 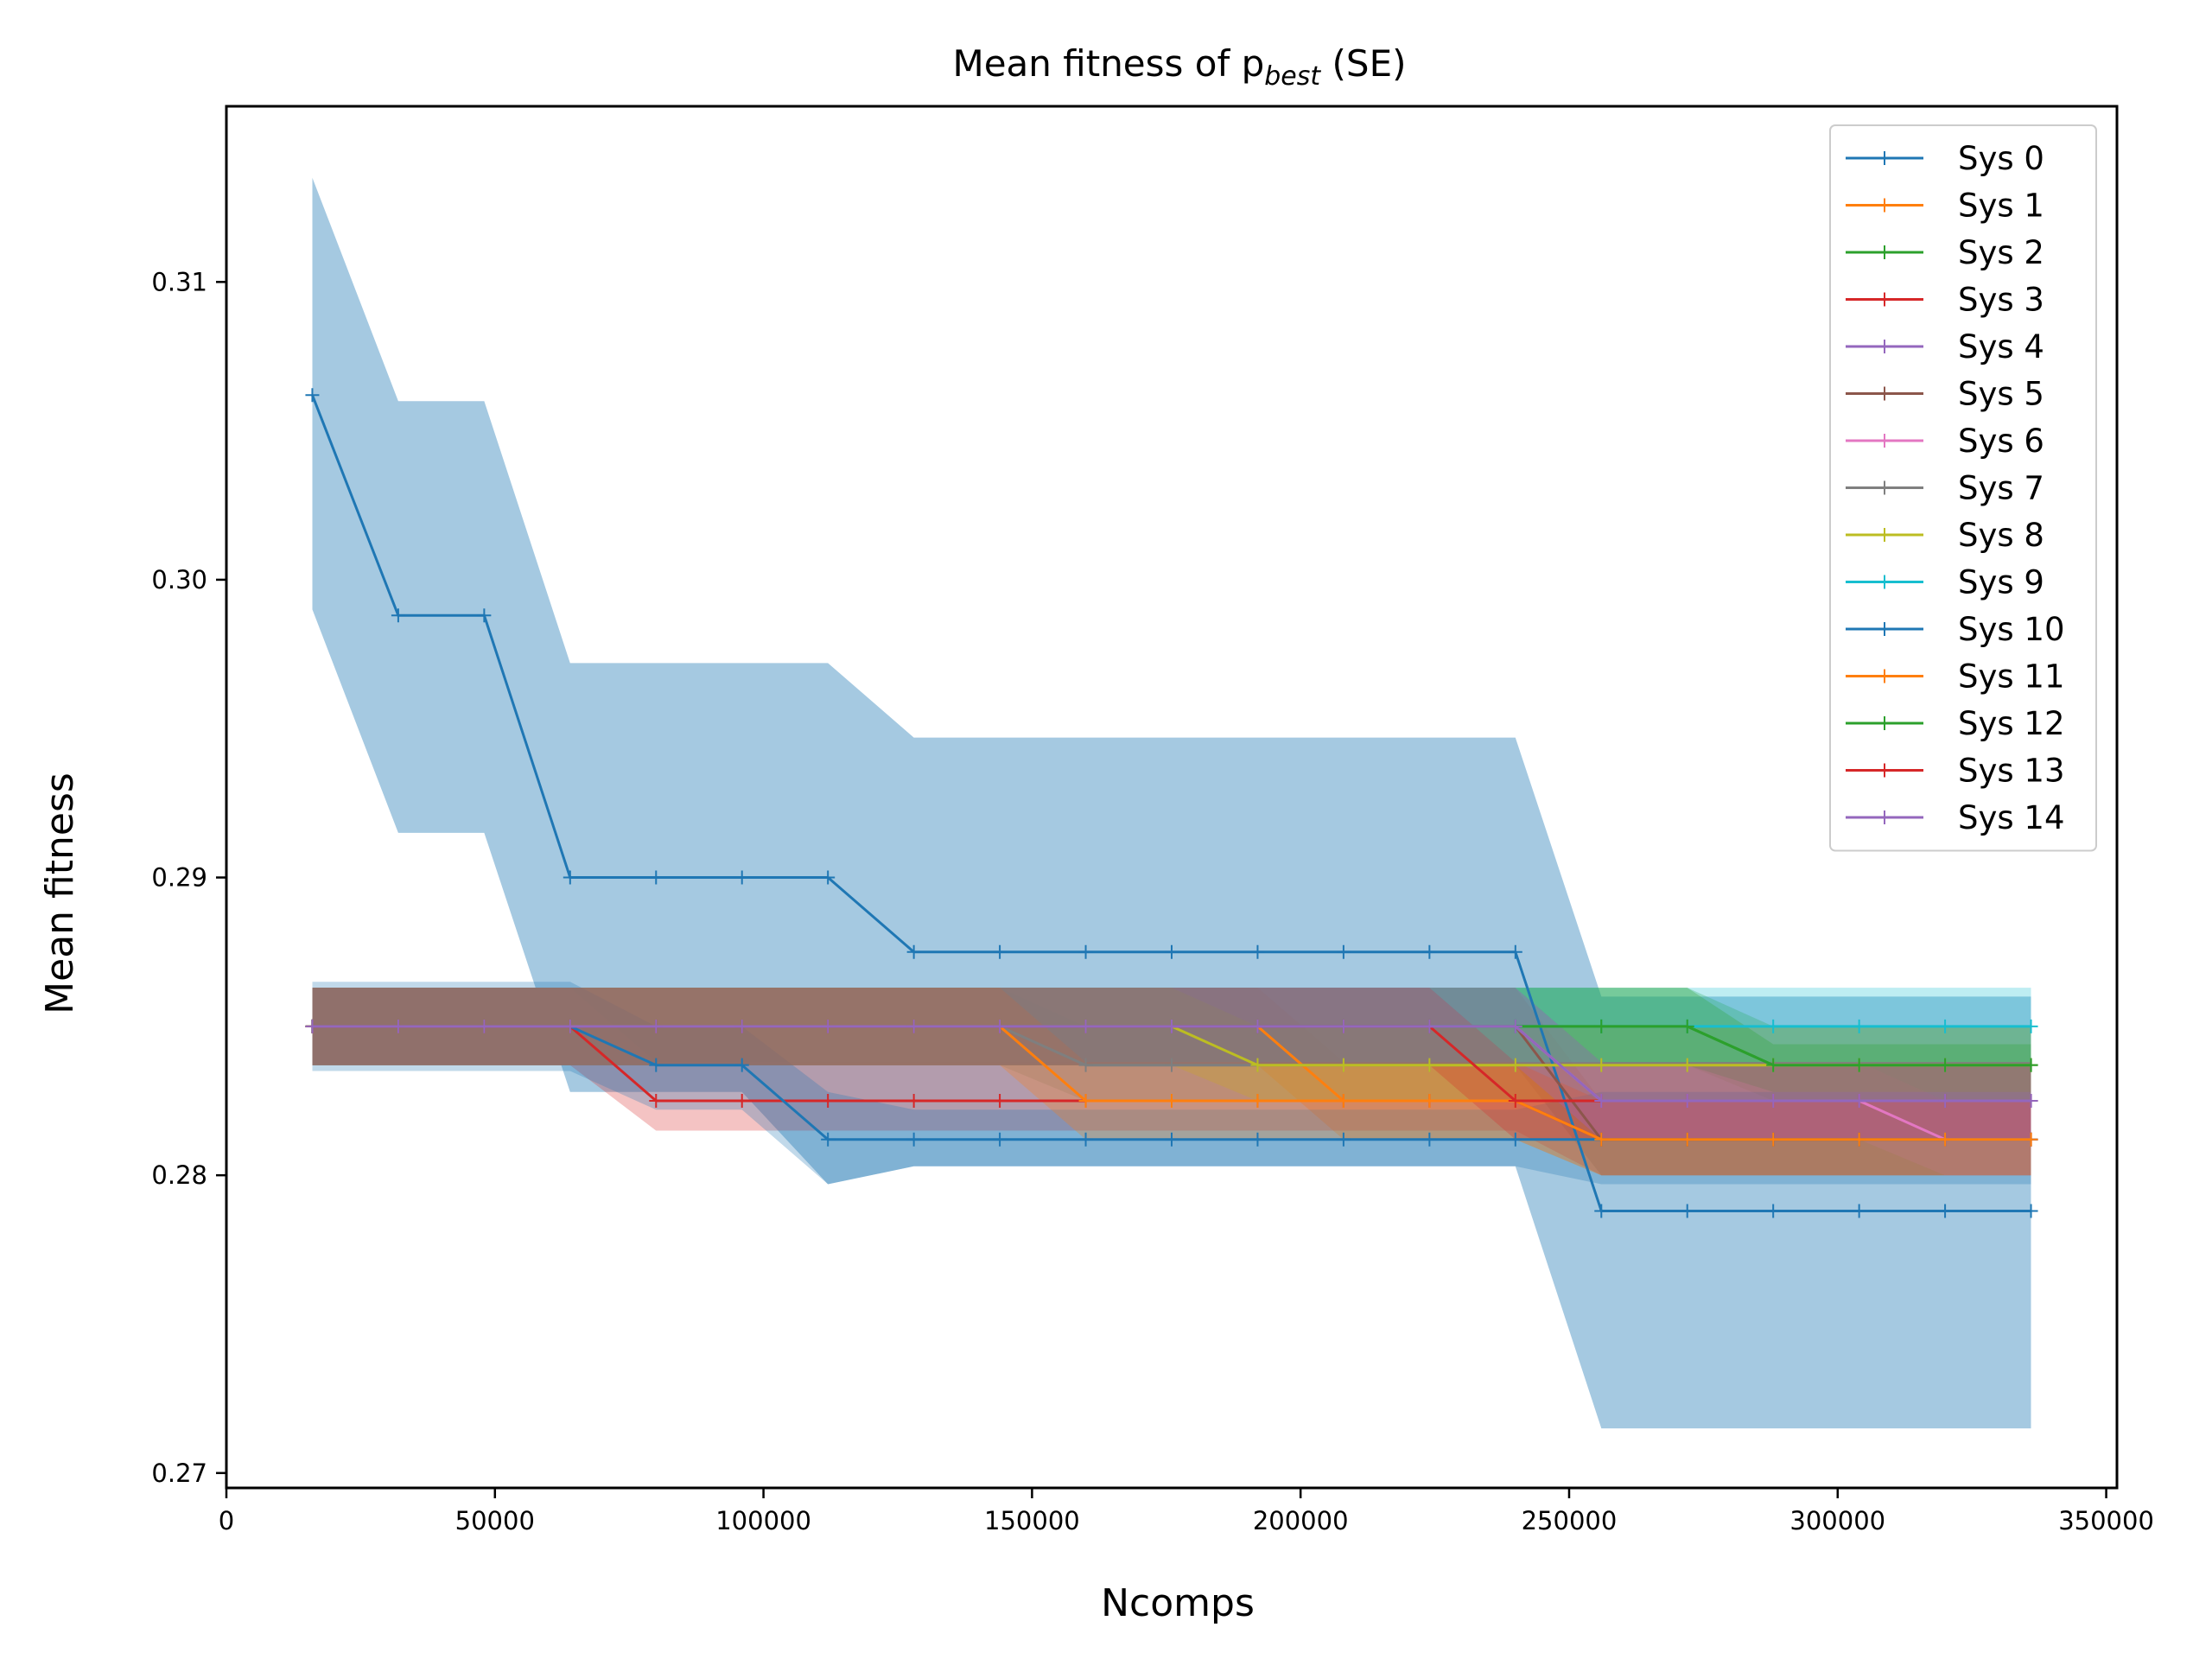 I want to click on chart-title-subscript: best, so click(x=1292, y=76).